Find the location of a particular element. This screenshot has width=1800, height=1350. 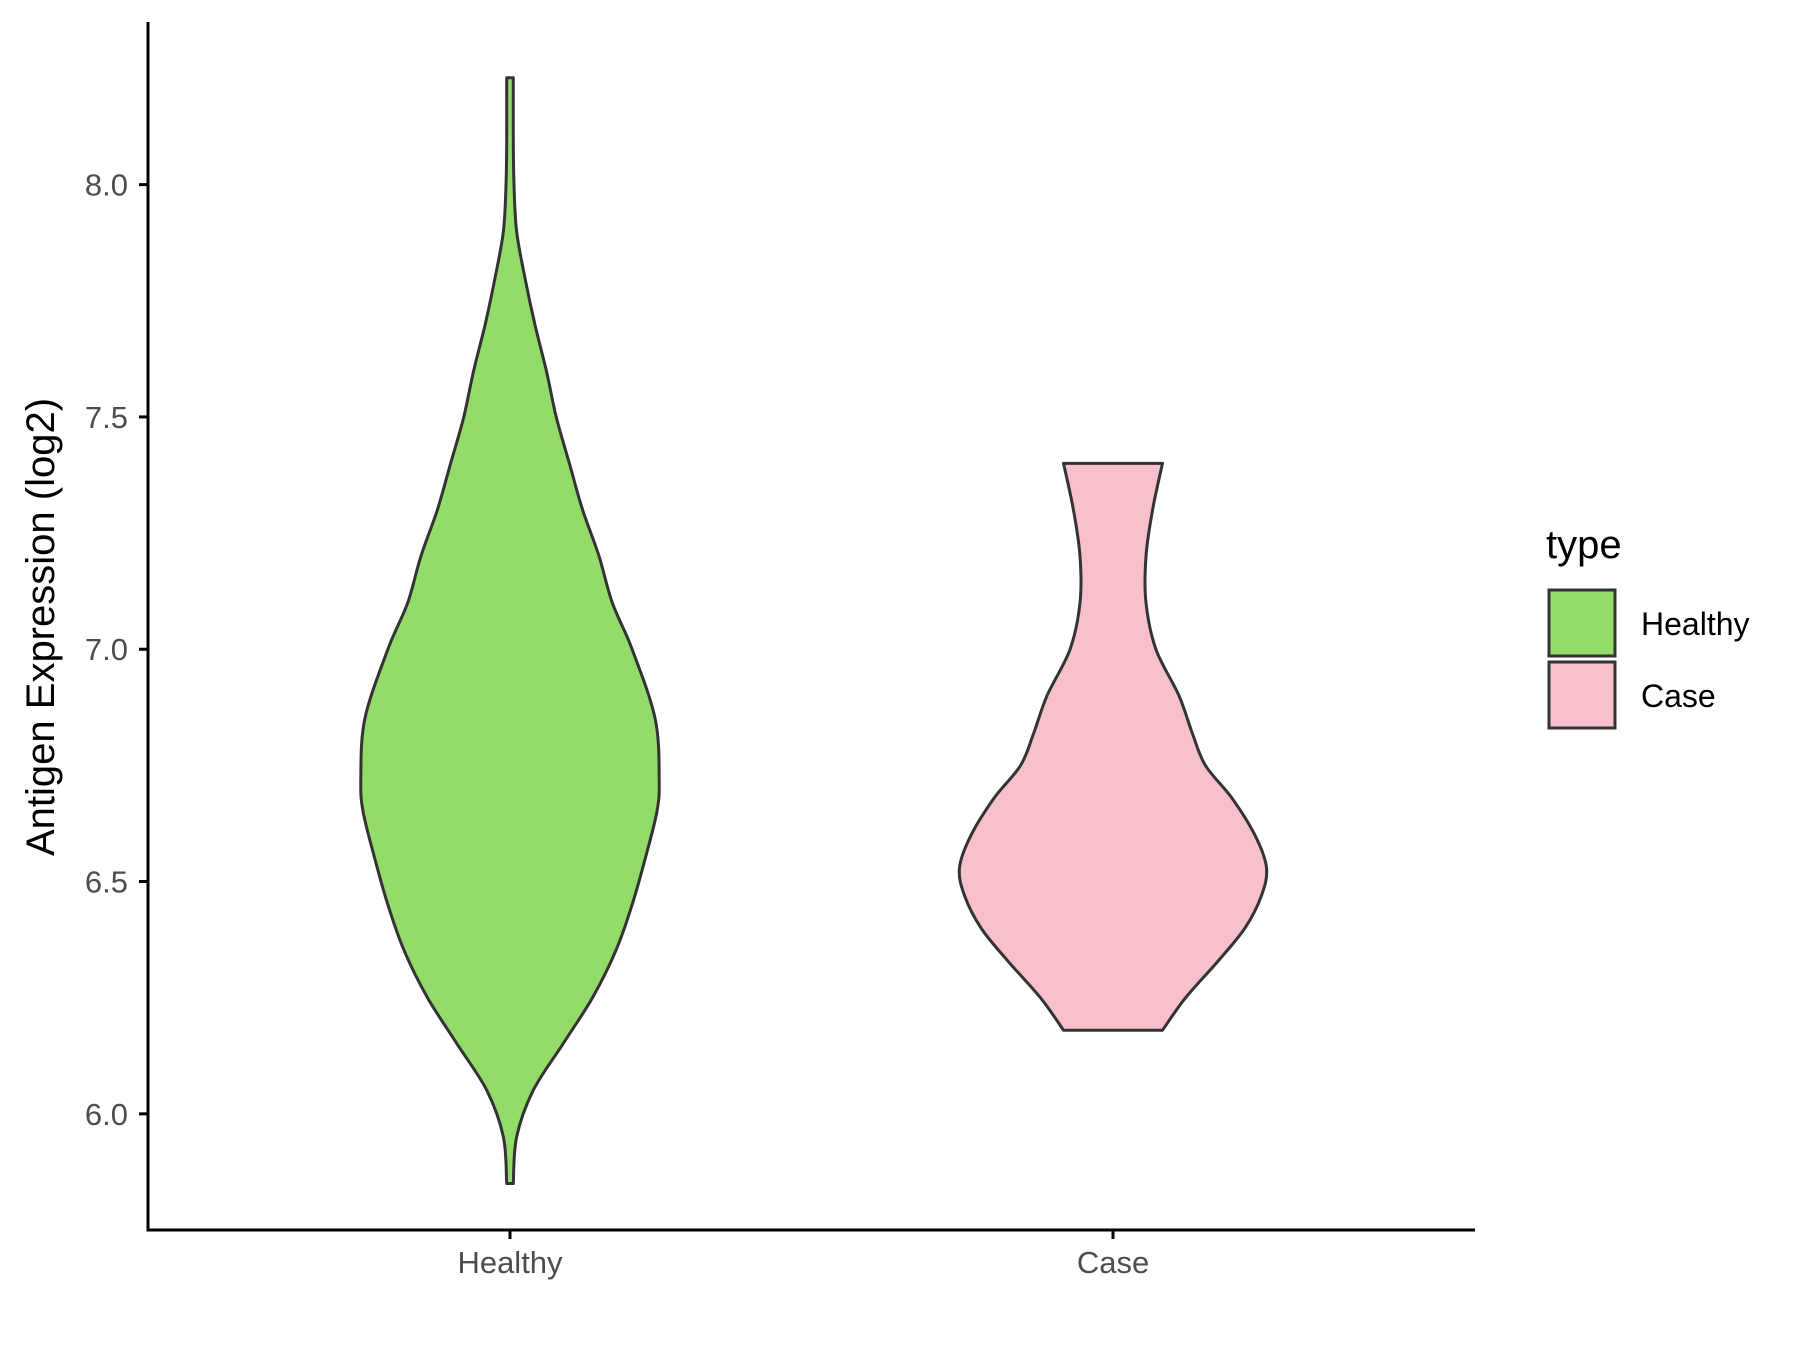

legend: type Healthy Case is located at coordinates (1648, 626).